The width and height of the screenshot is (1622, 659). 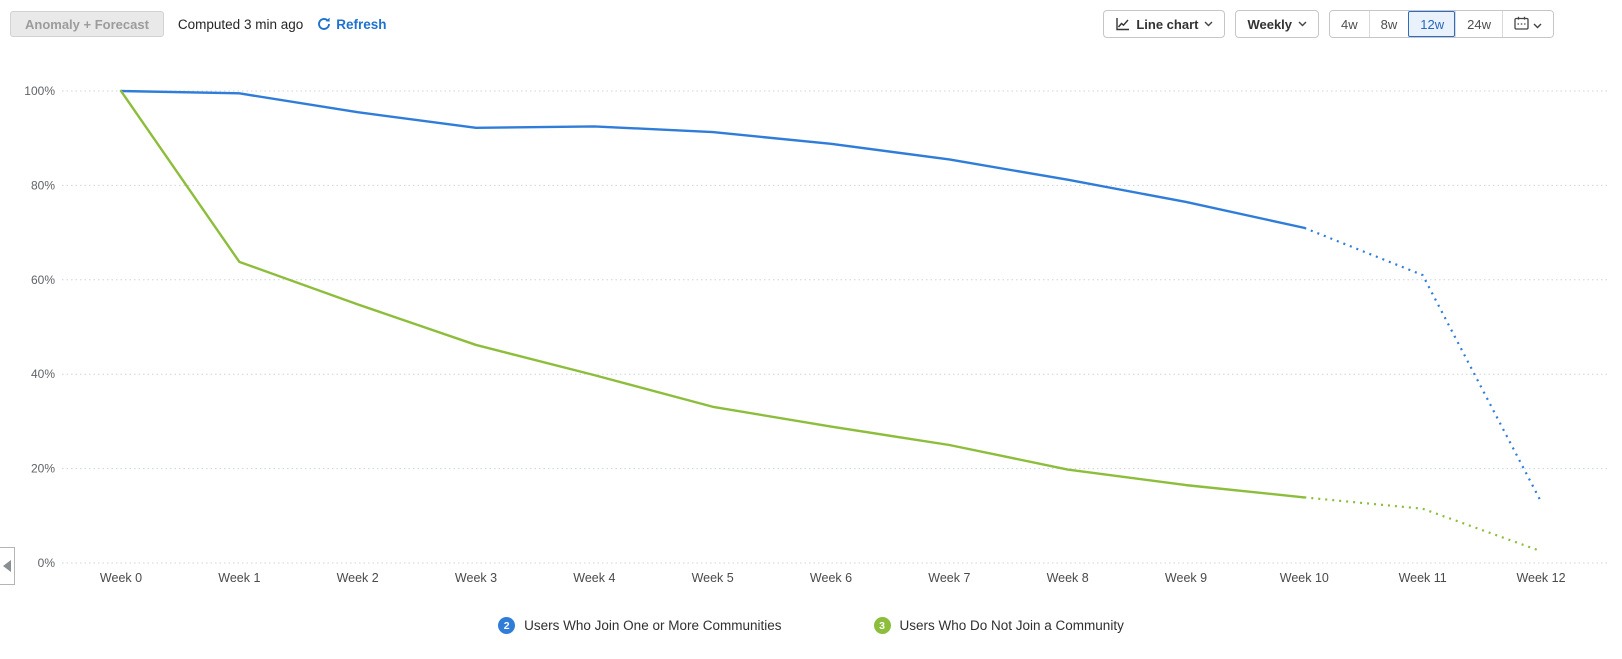 I want to click on y-axis-label: 100%, so click(x=39, y=91).